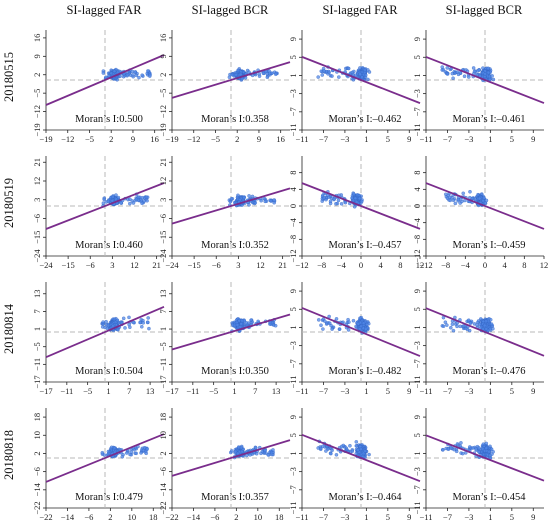 The height and width of the screenshot is (531, 550). What do you see at coordinates (67, 265) in the screenshot?
I see `x-tick-label: −15` at bounding box center [67, 265].